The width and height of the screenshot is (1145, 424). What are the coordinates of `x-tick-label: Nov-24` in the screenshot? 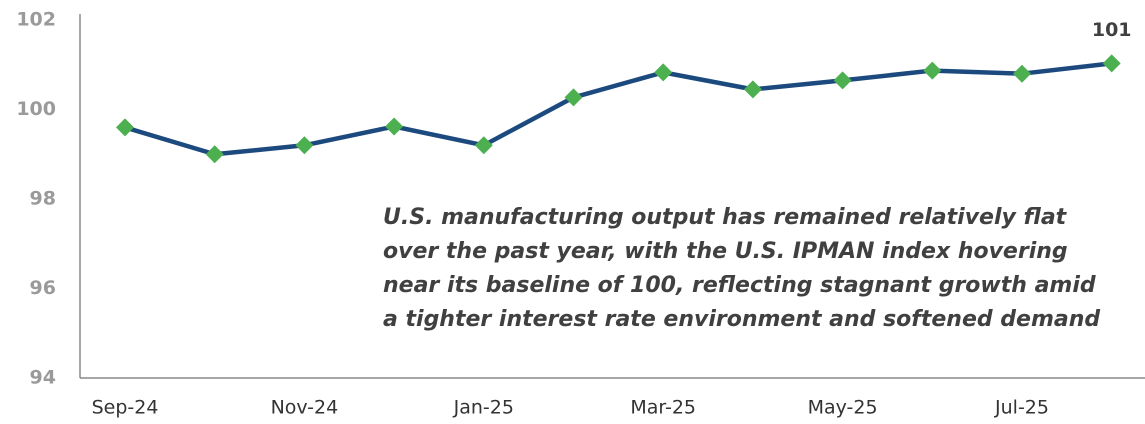 It's located at (305, 408).